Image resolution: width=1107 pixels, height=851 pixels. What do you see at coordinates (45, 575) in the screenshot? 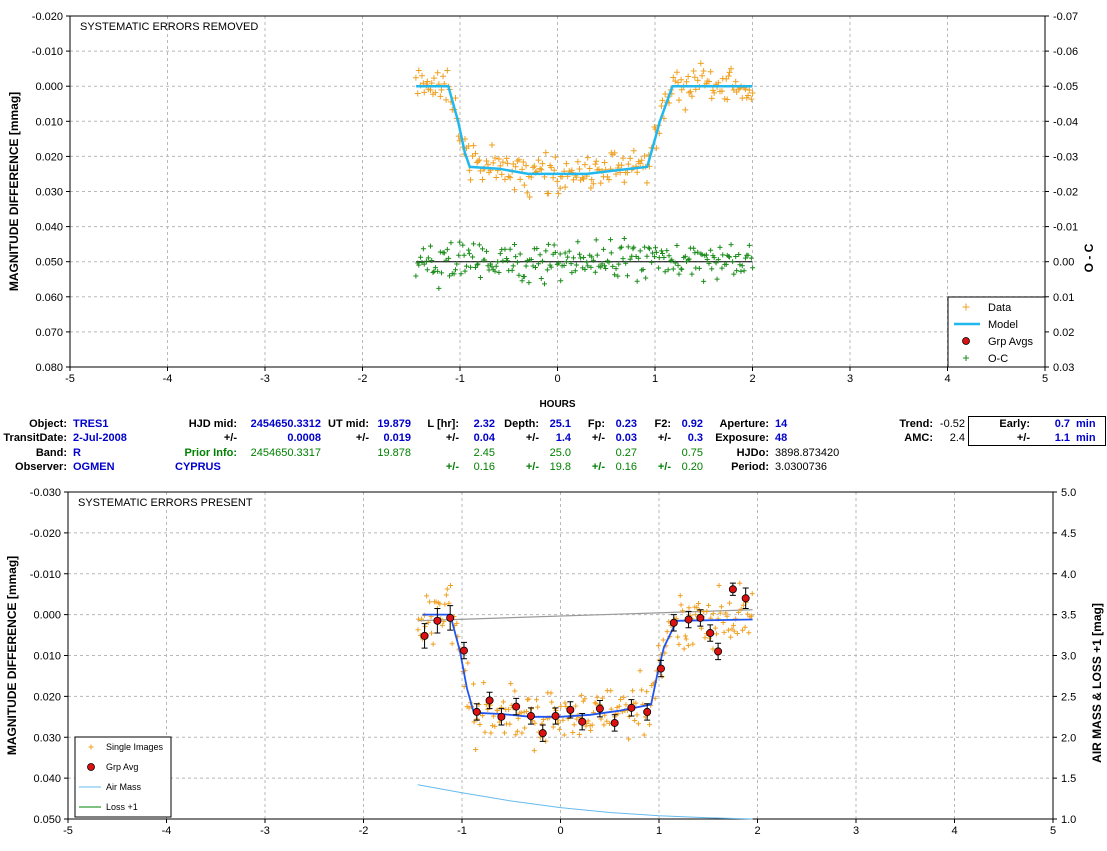
I see `y-tick-label: -0.010` at bounding box center [45, 575].